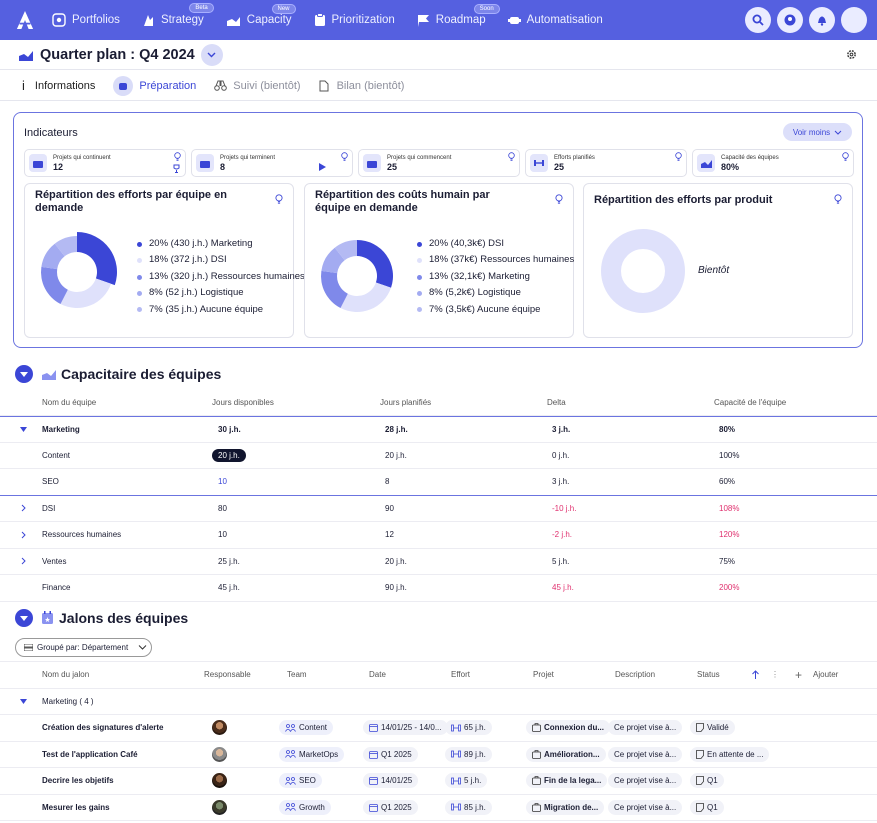 The image size is (877, 823). What do you see at coordinates (854, 20) in the screenshot?
I see `user-avatar` at bounding box center [854, 20].